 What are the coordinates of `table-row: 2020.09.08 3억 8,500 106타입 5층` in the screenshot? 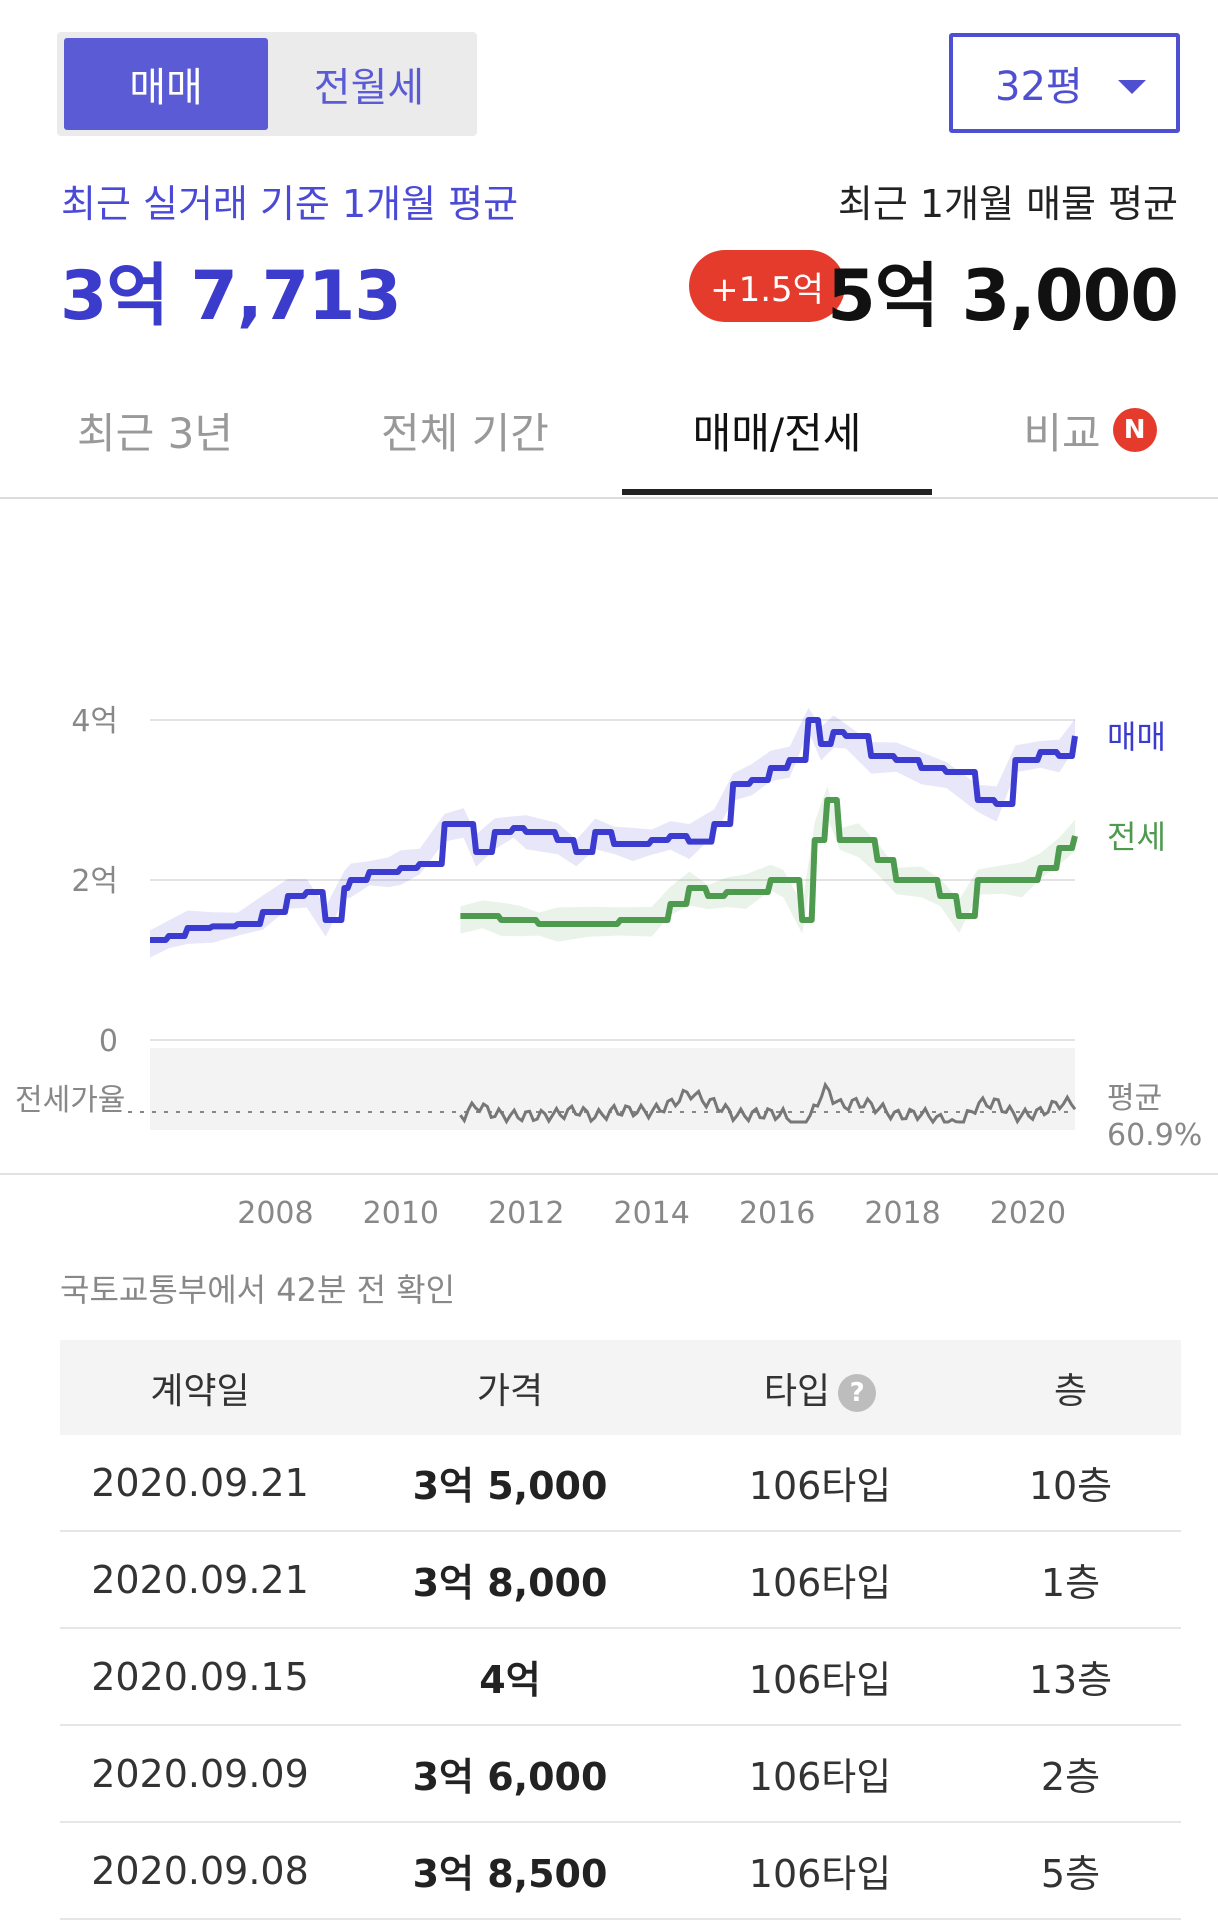 It's located at (620, 1871).